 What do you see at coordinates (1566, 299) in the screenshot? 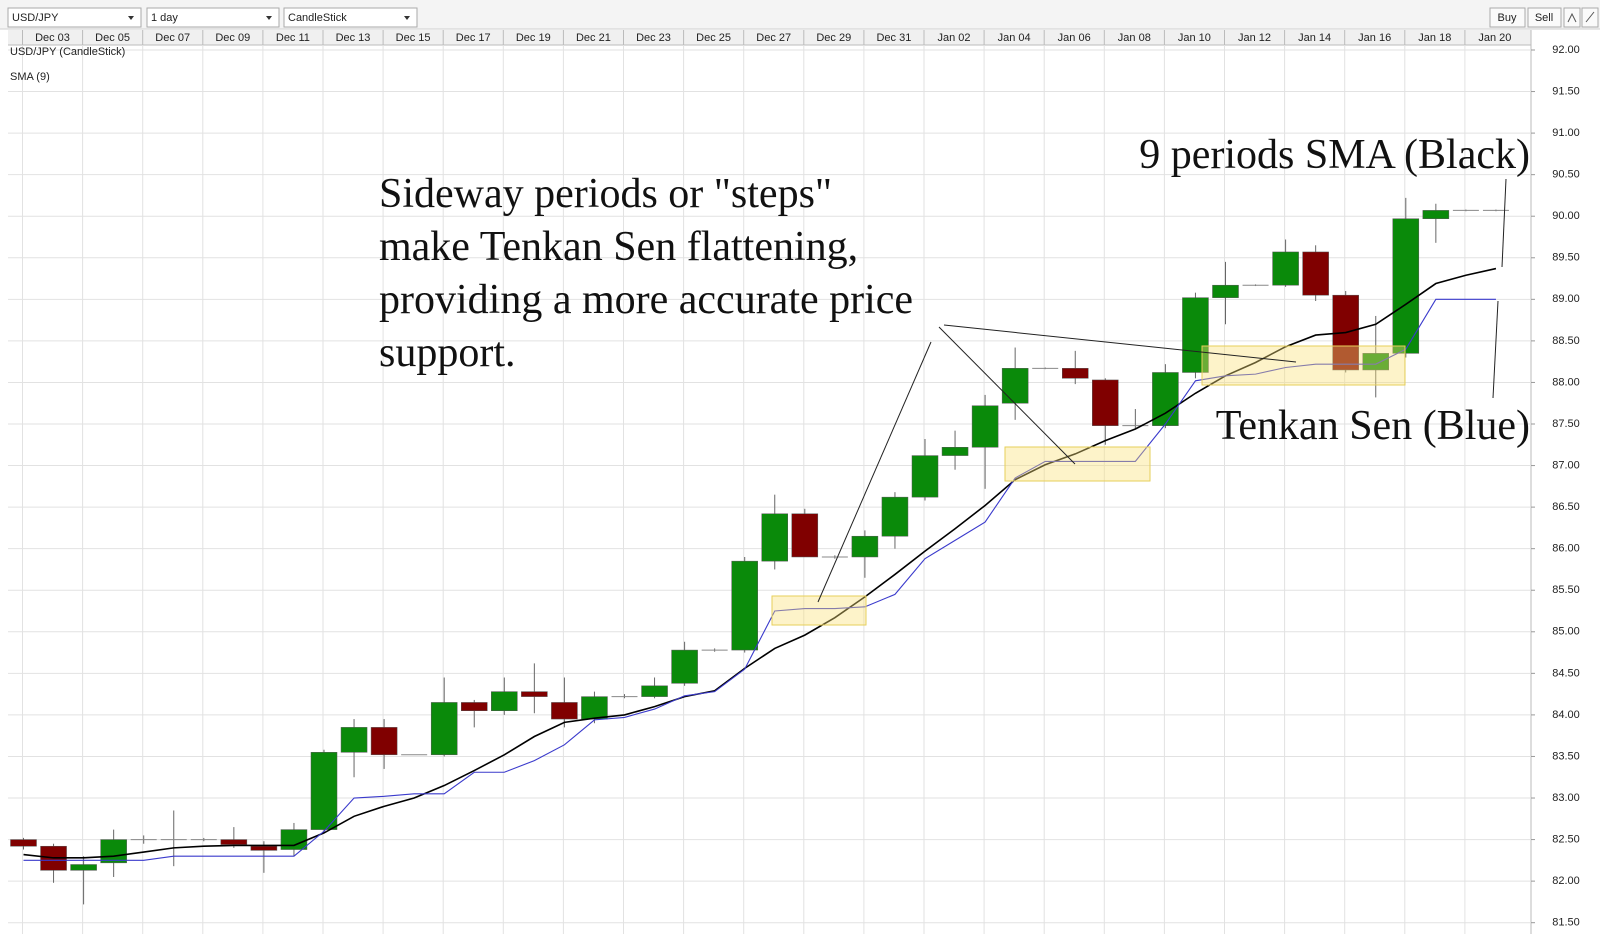
I see `y-tick-label: 89.00` at bounding box center [1566, 299].